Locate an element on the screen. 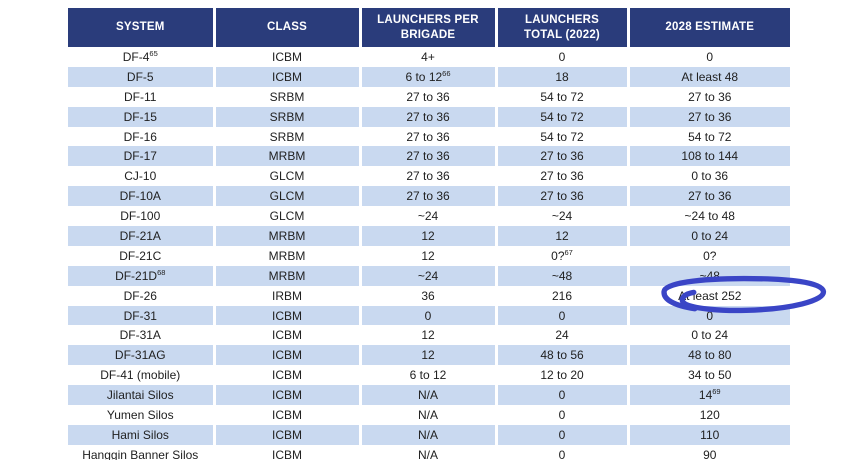  estimate-2028-value: 120 is located at coordinates (709, 414).